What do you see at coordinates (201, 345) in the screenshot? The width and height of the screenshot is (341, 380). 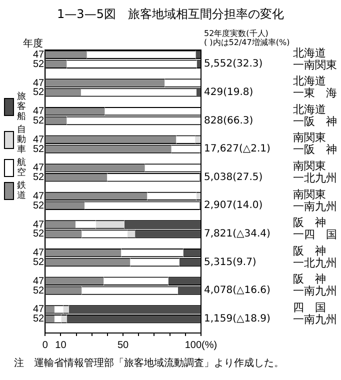 I see `x-tick-label: 100(%)` at bounding box center [201, 345].